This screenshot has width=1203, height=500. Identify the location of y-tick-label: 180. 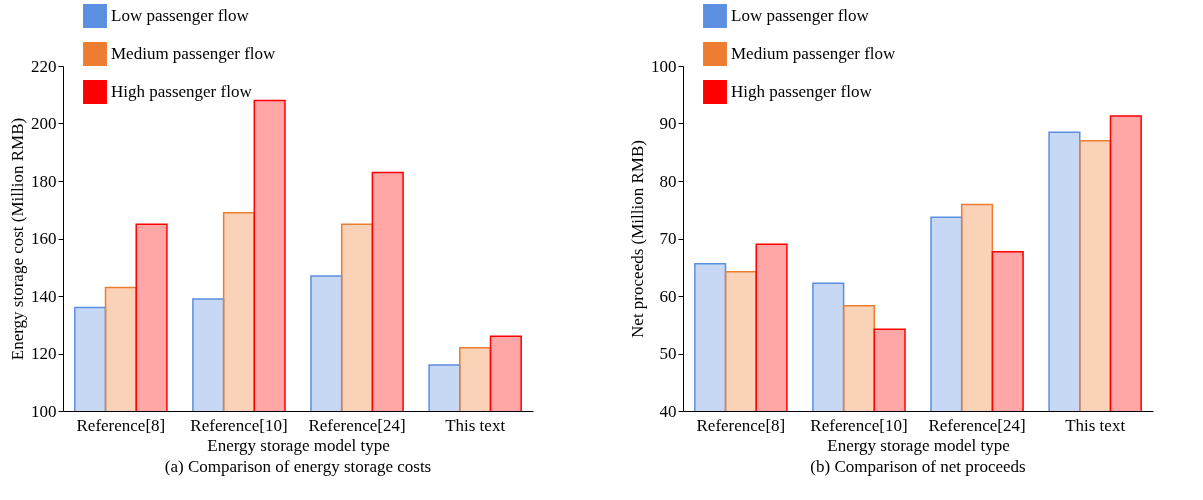
(44, 181).